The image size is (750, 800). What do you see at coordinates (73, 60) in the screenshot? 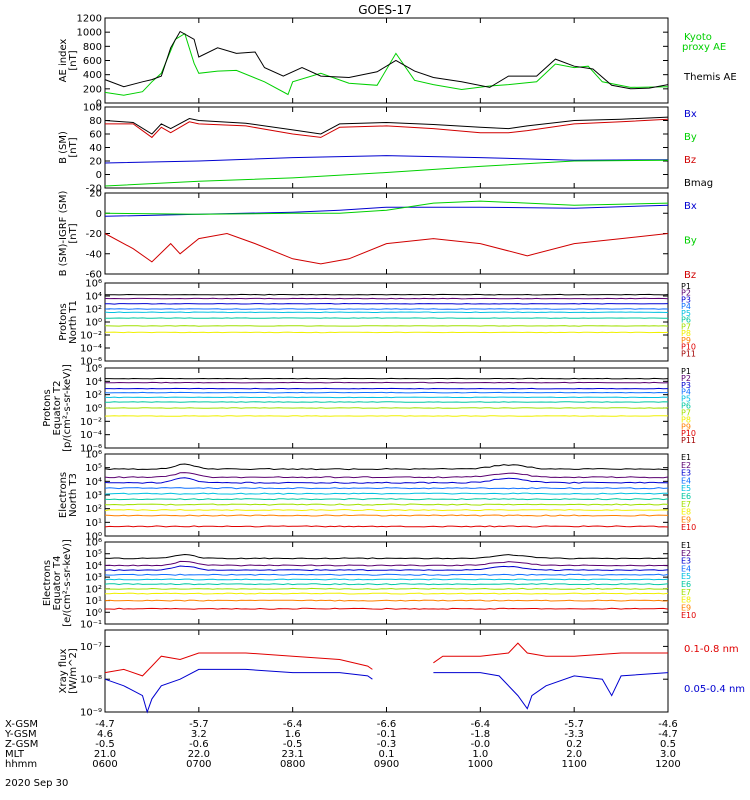
I see `y-axis-label: [nT]` at bounding box center [73, 60].